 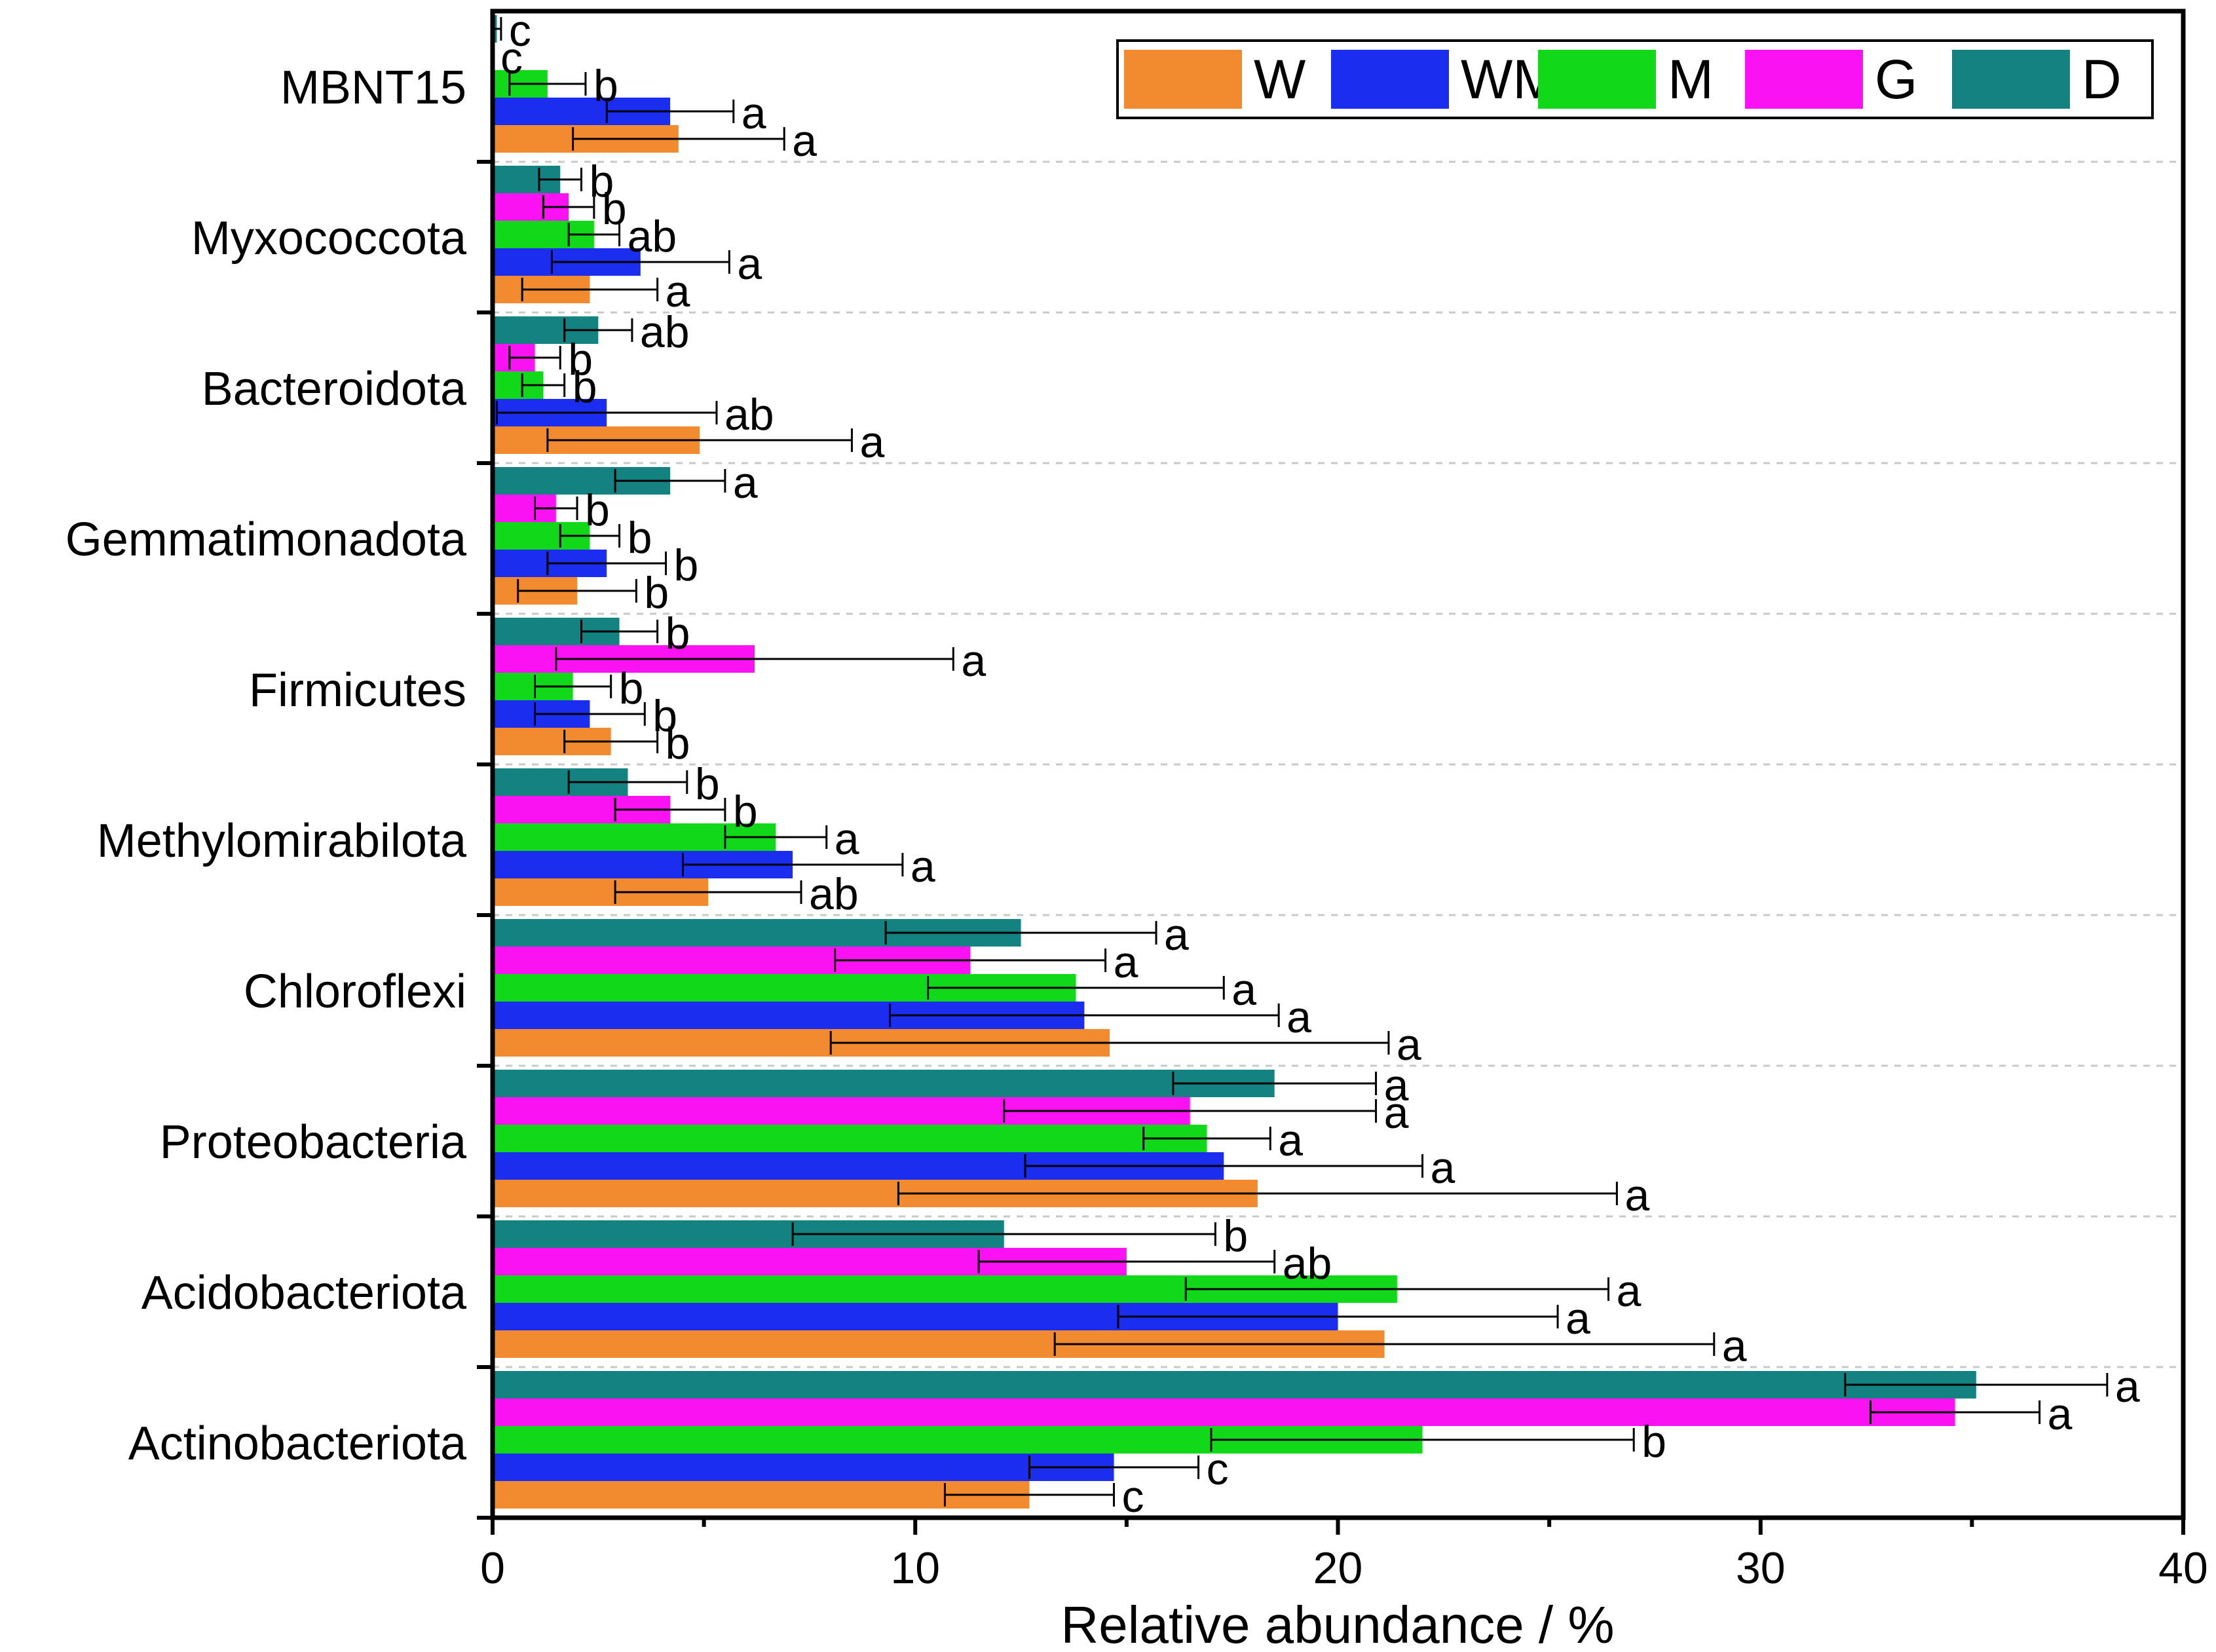 I want to click on x-tick-label: 30, so click(x=1761, y=1568).